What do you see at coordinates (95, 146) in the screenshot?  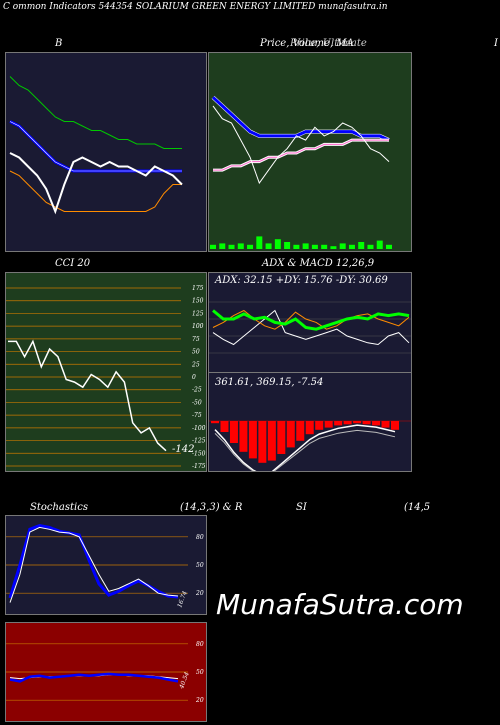 I see `series-middle-band-highlight` at bounding box center [95, 146].